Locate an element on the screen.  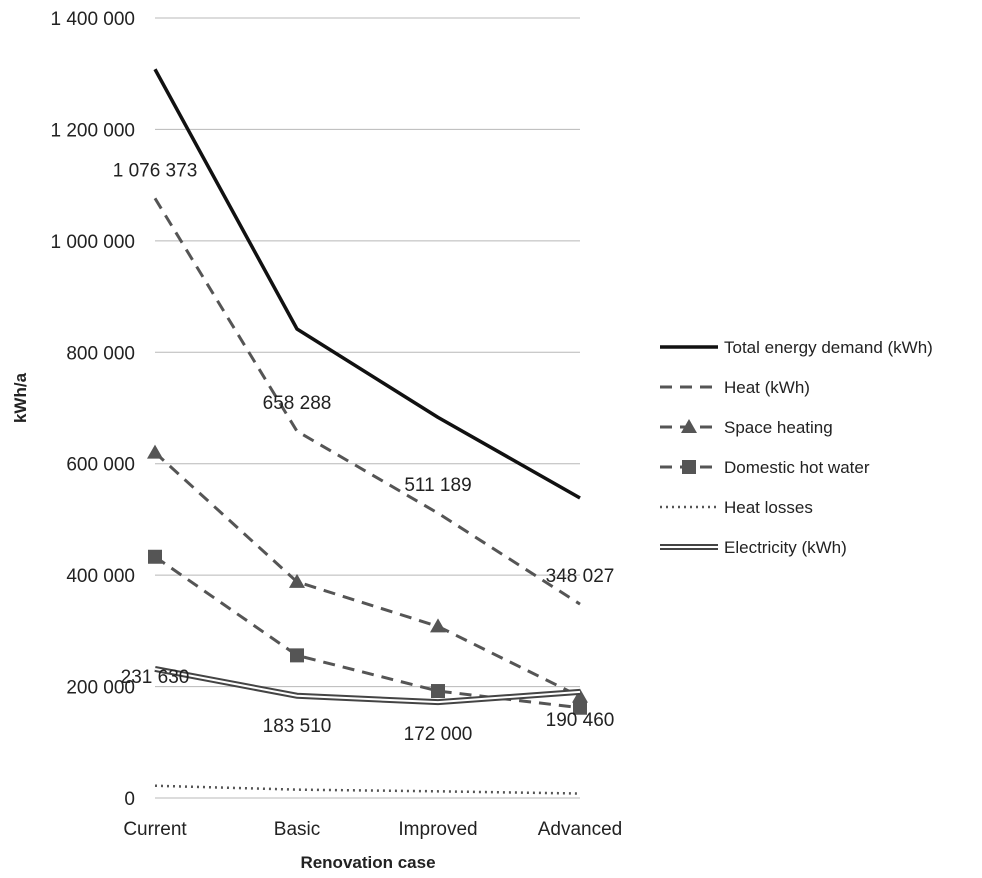
data-label: 658 288 is located at coordinates (297, 403).